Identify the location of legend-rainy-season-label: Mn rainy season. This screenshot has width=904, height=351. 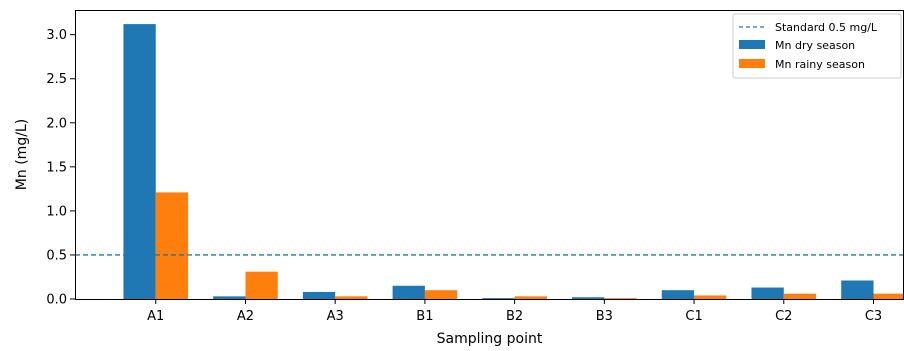
(820, 64).